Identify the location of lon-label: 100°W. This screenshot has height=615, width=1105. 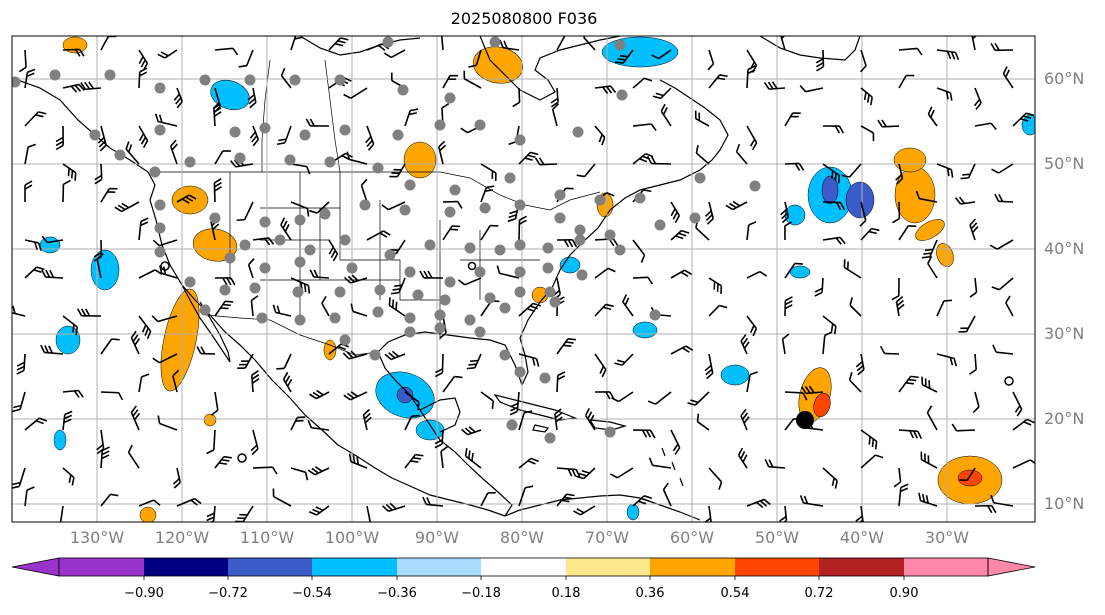
(352, 537).